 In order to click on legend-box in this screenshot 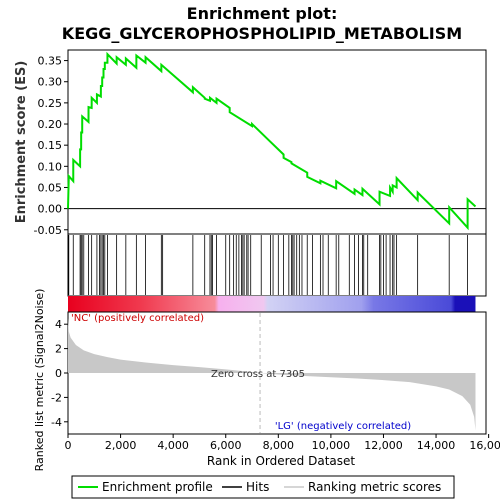, I will do `click(263, 487)`.